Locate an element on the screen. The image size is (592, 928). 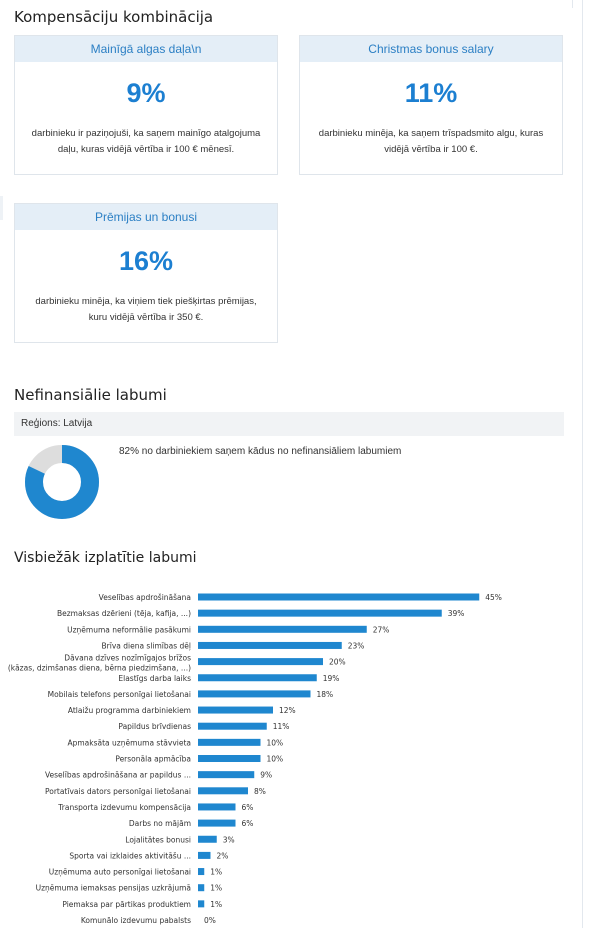
value-label: 2% is located at coordinates (223, 855).